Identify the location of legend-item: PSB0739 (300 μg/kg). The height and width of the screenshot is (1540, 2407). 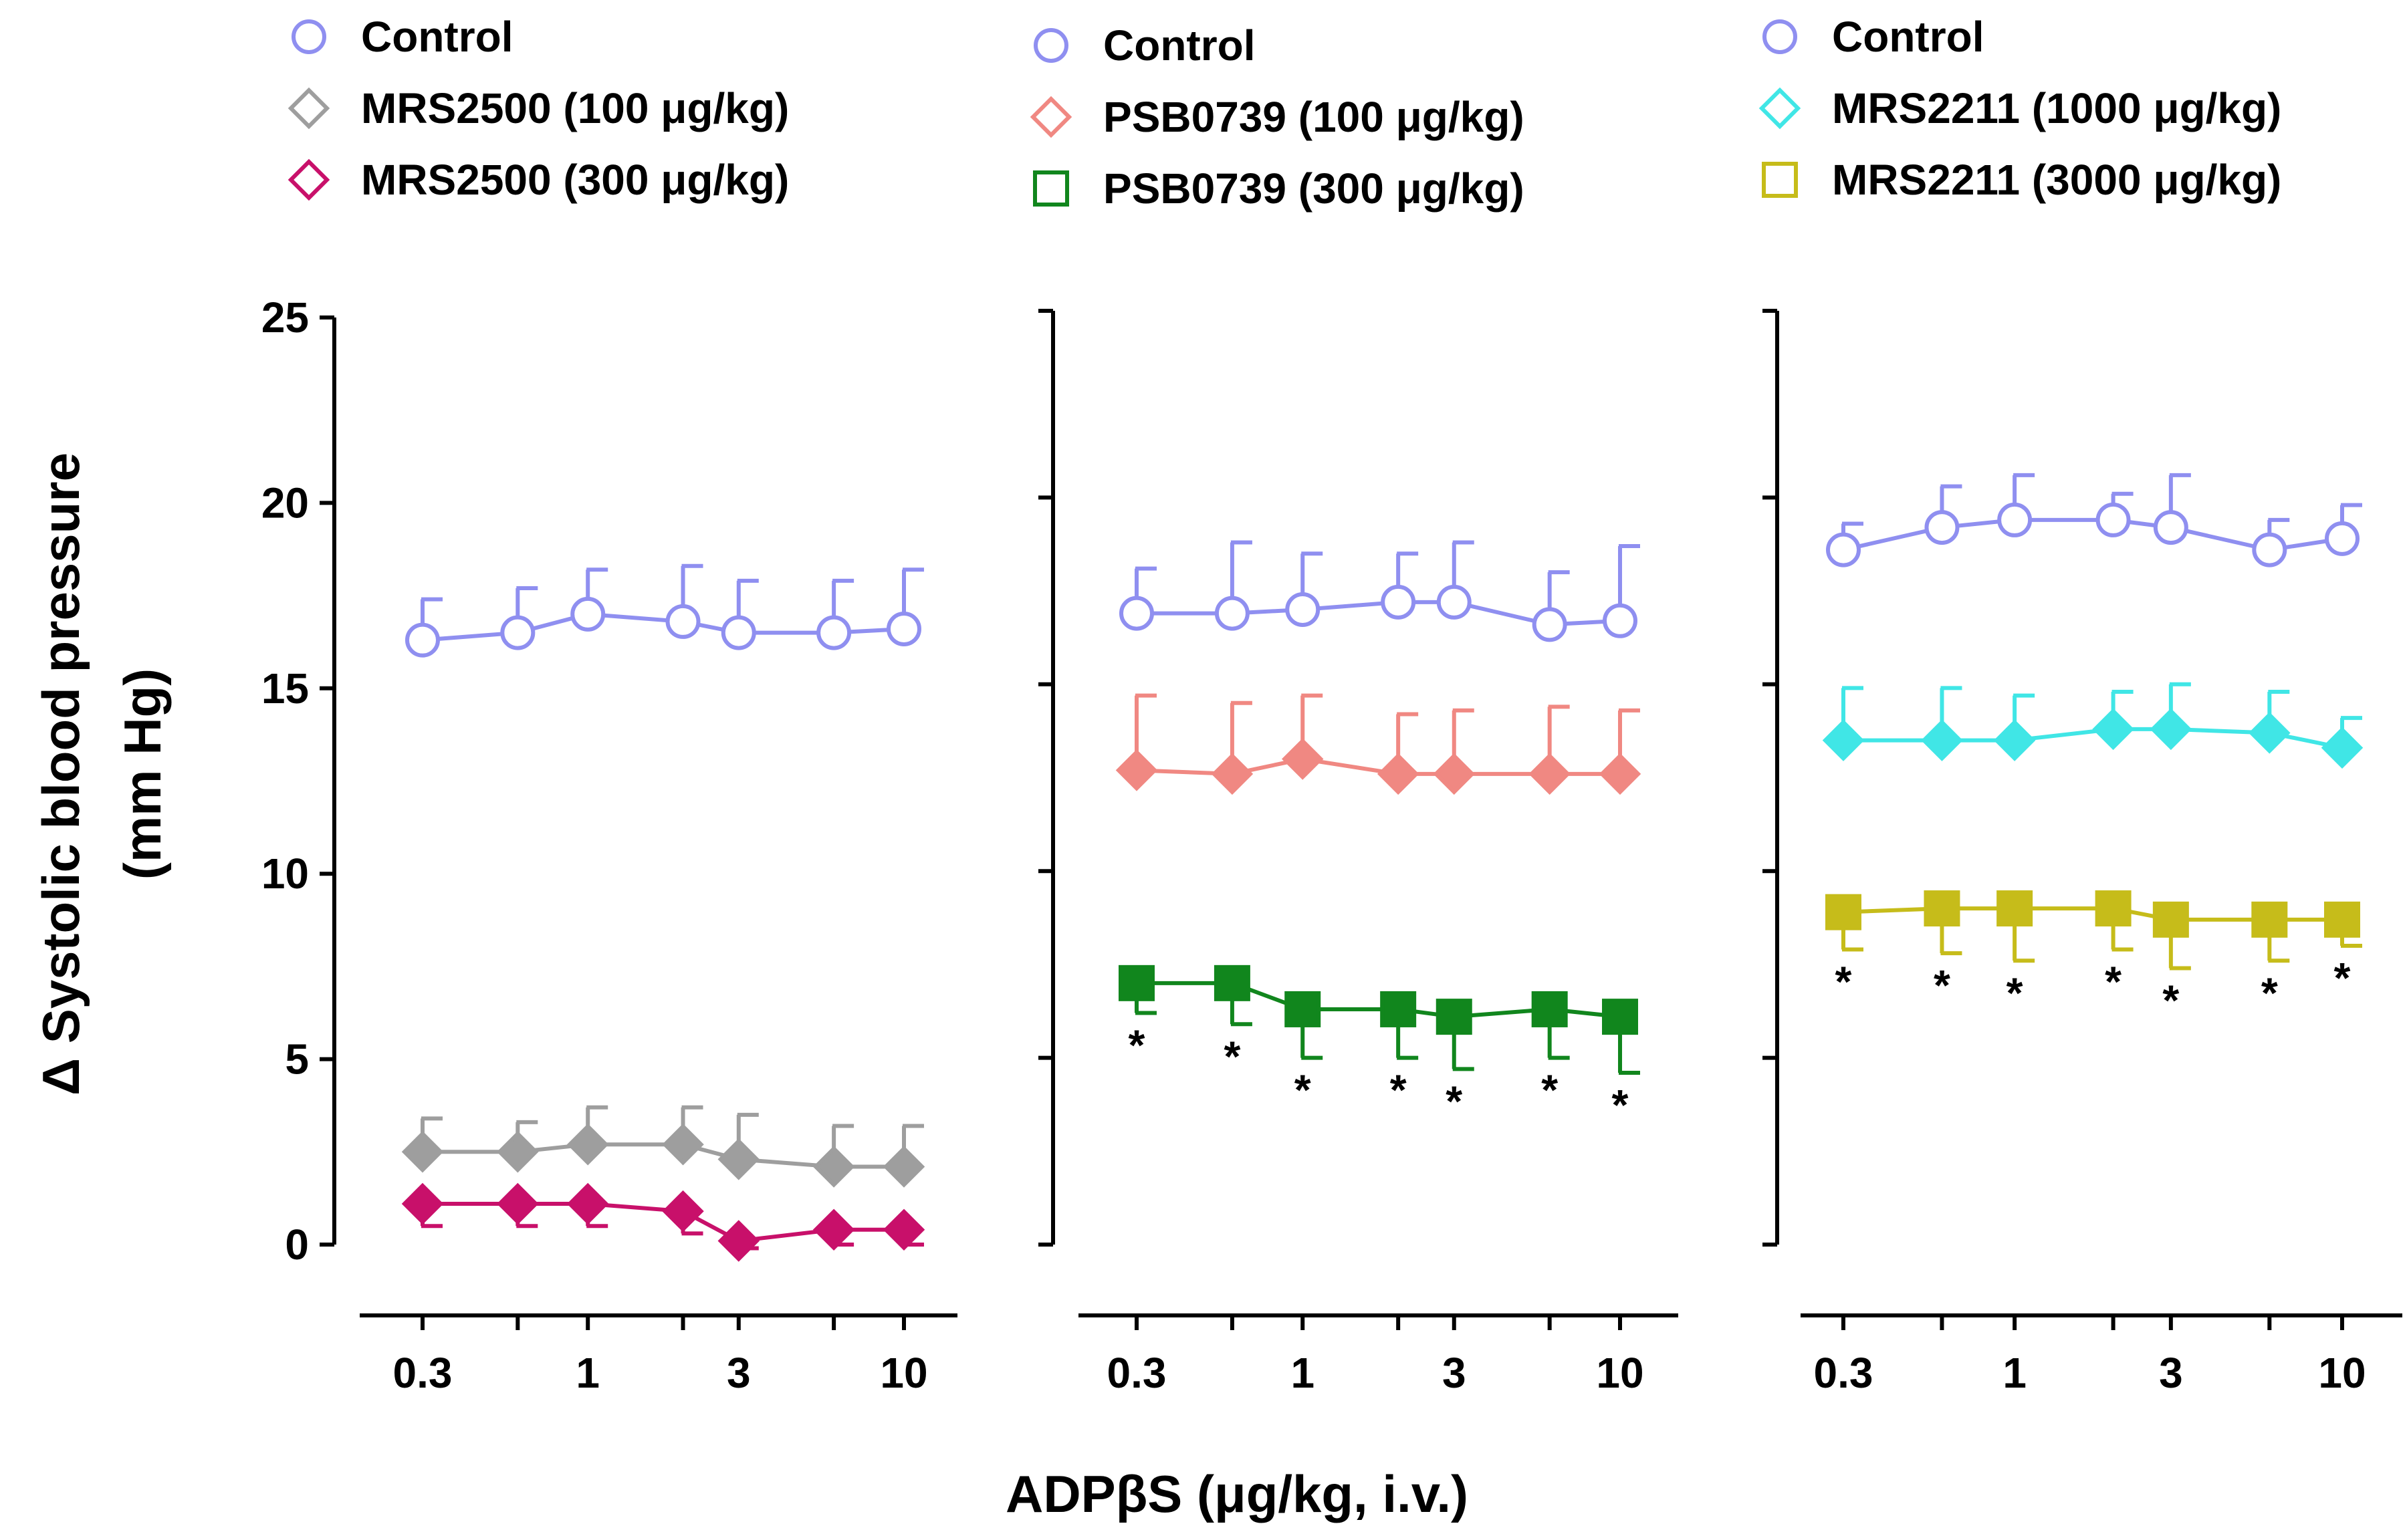
(1279, 189).